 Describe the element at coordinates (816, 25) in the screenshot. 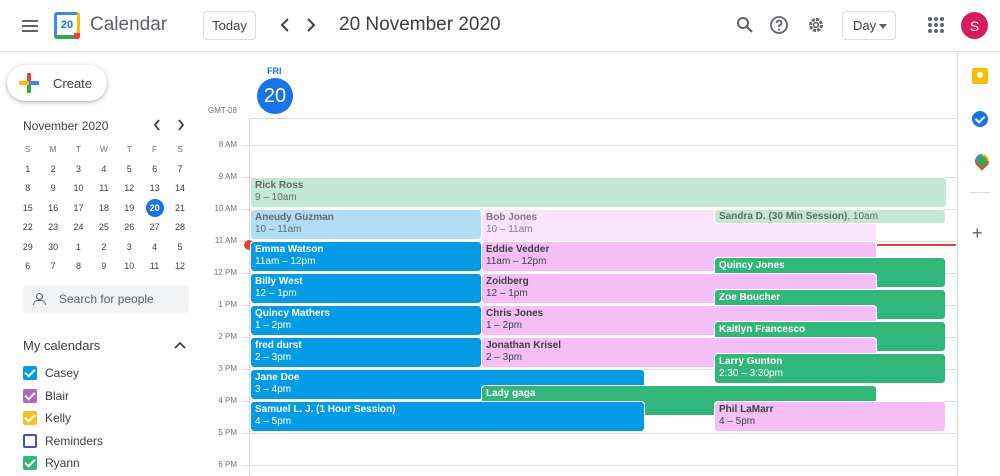

I see `gear-icon` at that location.